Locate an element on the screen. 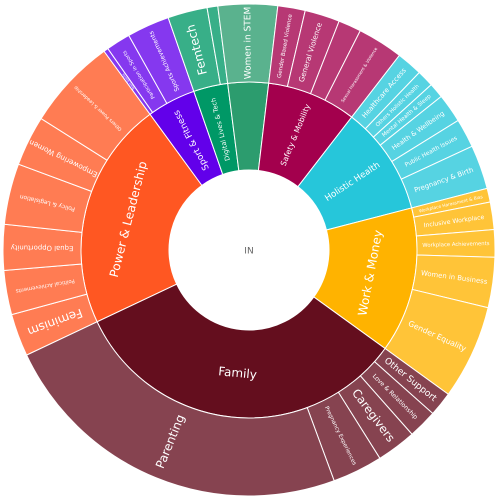 This screenshot has width=499, height=500. subsegment-women-in-stem is located at coordinates (248, 43).